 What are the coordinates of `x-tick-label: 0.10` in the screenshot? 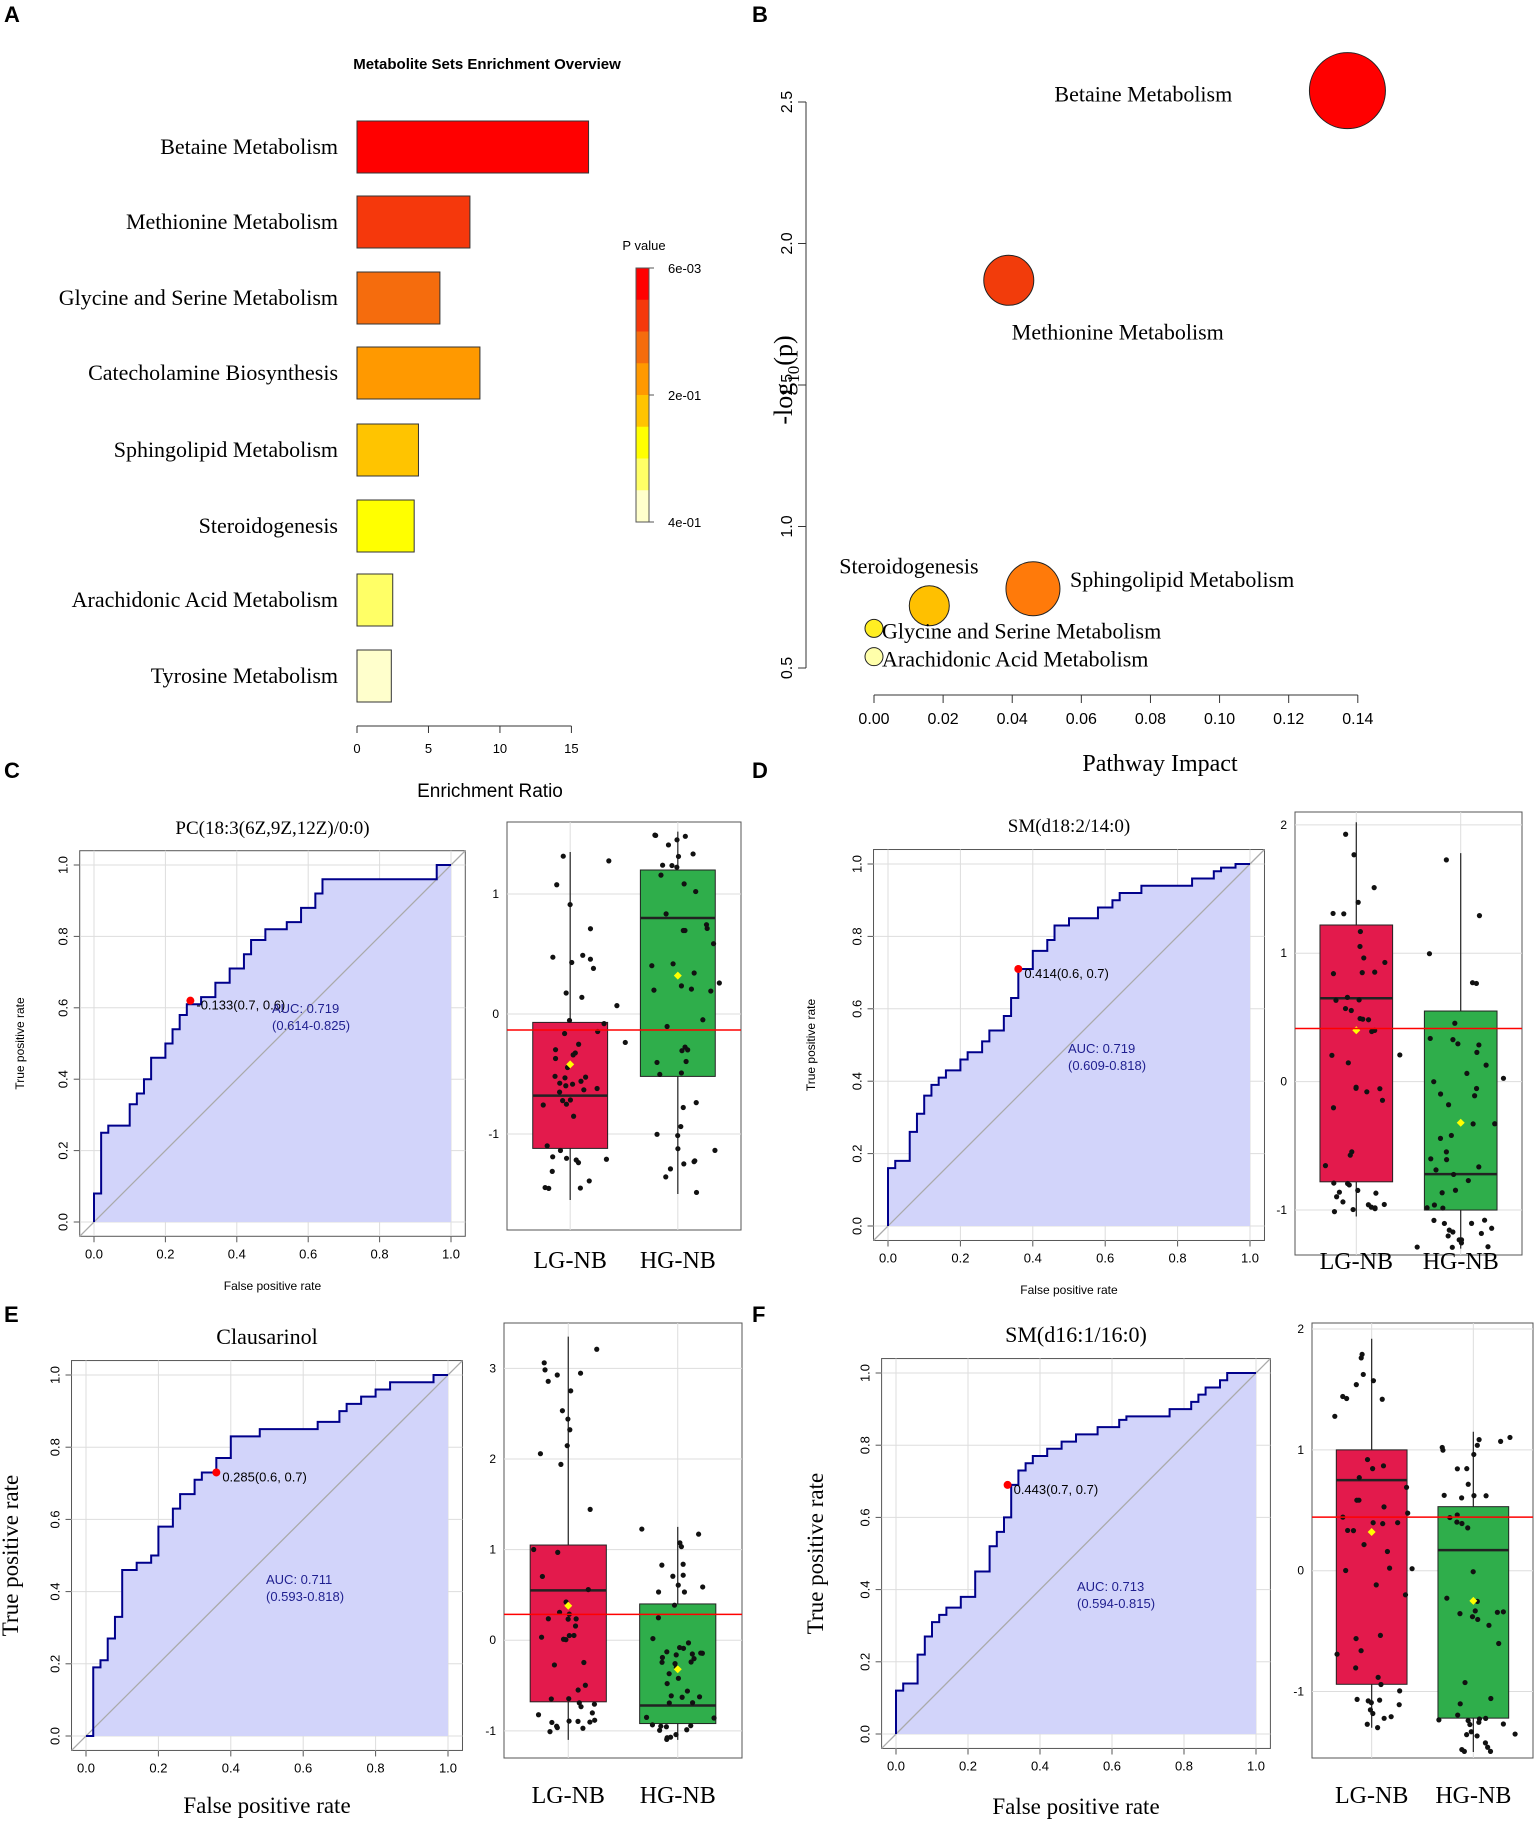 It's located at (1219, 719).